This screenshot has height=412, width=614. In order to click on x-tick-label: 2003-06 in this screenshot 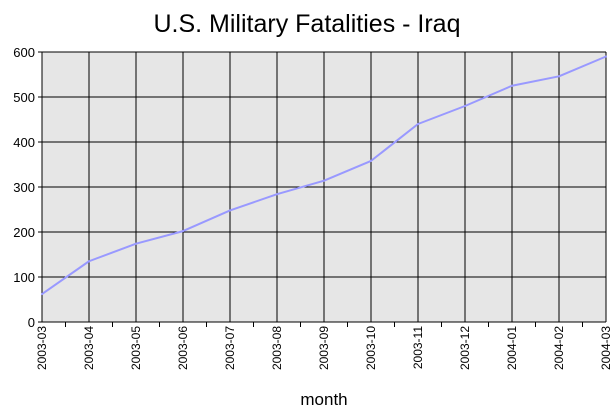, I will do `click(183, 348)`.